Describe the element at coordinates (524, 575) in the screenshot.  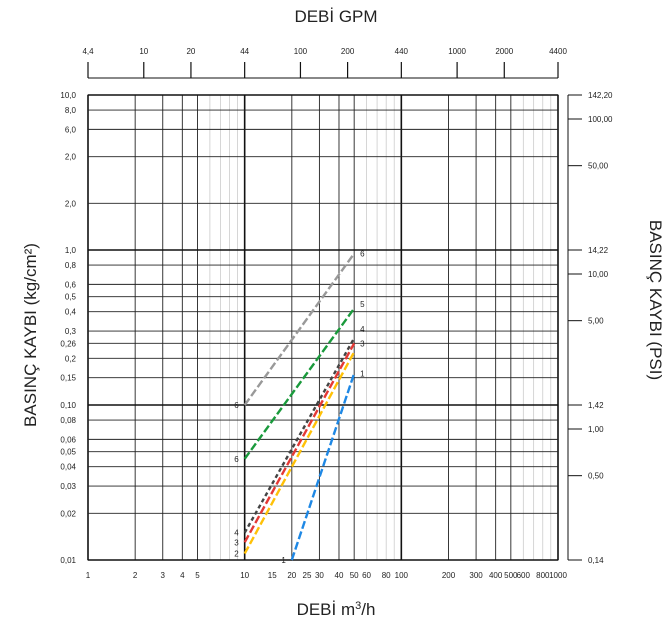
I see `x-tick-label: 600` at that location.